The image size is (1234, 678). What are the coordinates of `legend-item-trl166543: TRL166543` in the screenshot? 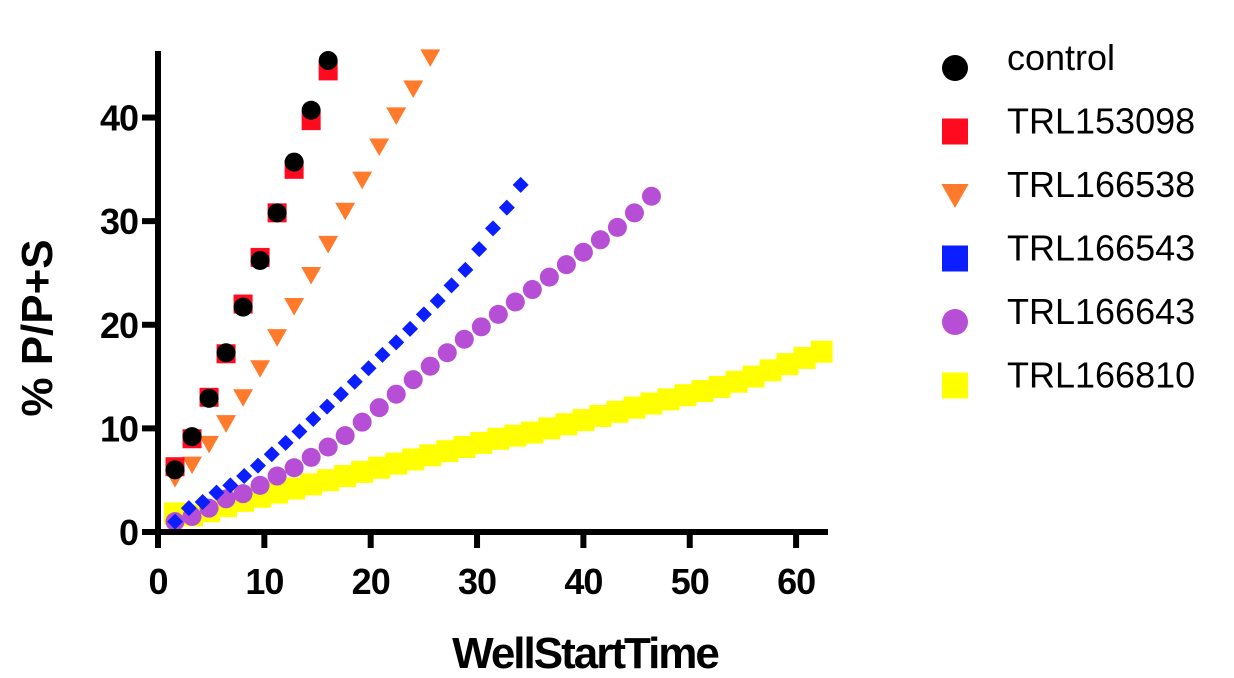 It's located at (1068, 250).